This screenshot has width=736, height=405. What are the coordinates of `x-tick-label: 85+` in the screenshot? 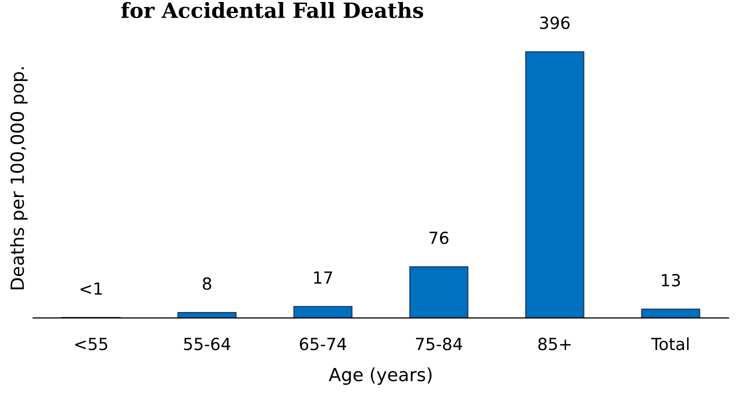 It's located at (554, 344).